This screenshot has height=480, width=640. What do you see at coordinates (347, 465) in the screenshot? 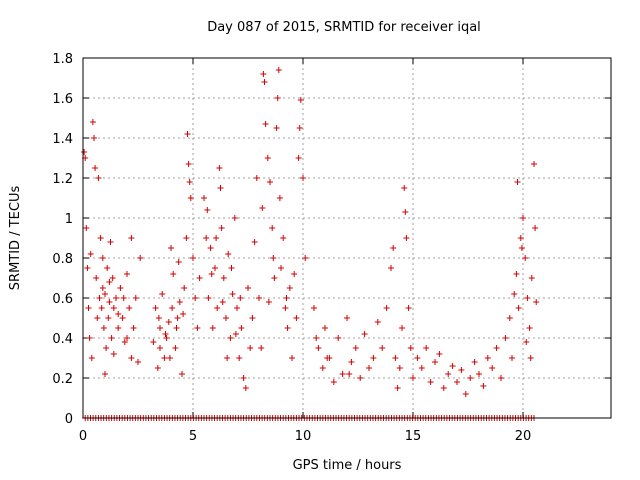
I see `x-axis-label: GPS time / hours` at bounding box center [347, 465].